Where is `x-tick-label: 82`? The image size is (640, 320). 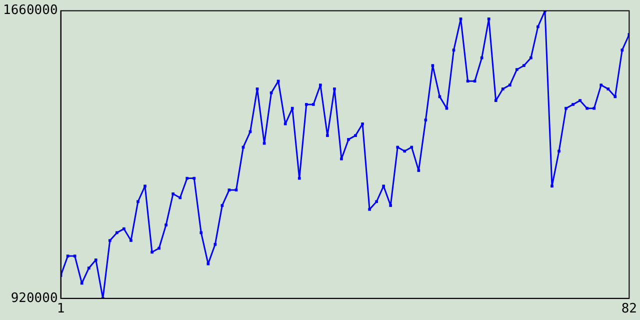
x-tick-label: 82 is located at coordinates (629, 309).